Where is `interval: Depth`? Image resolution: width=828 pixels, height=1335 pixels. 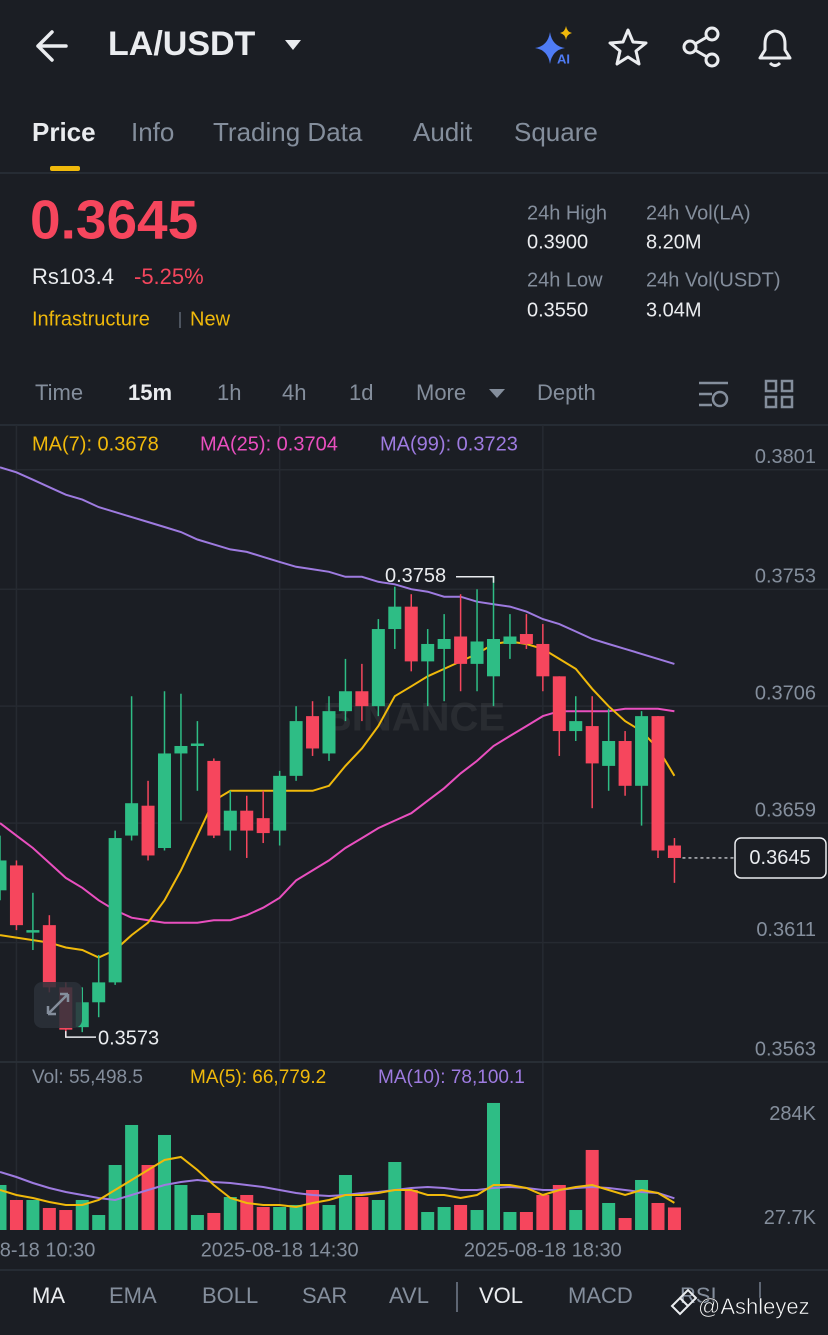
interval: Depth is located at coordinates (566, 392).